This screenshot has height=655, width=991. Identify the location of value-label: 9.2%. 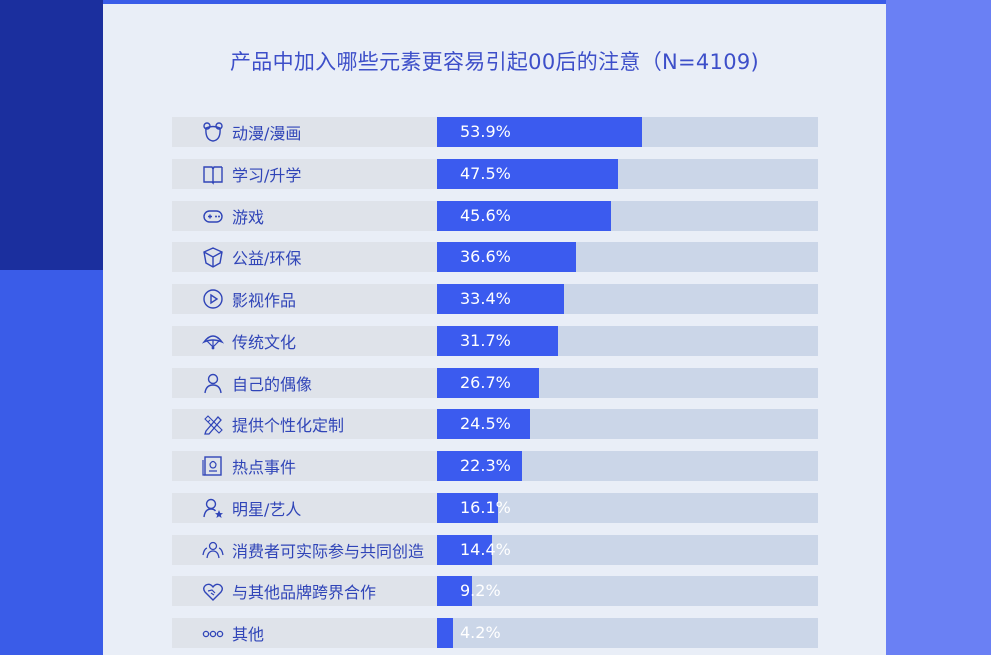
(480, 591).